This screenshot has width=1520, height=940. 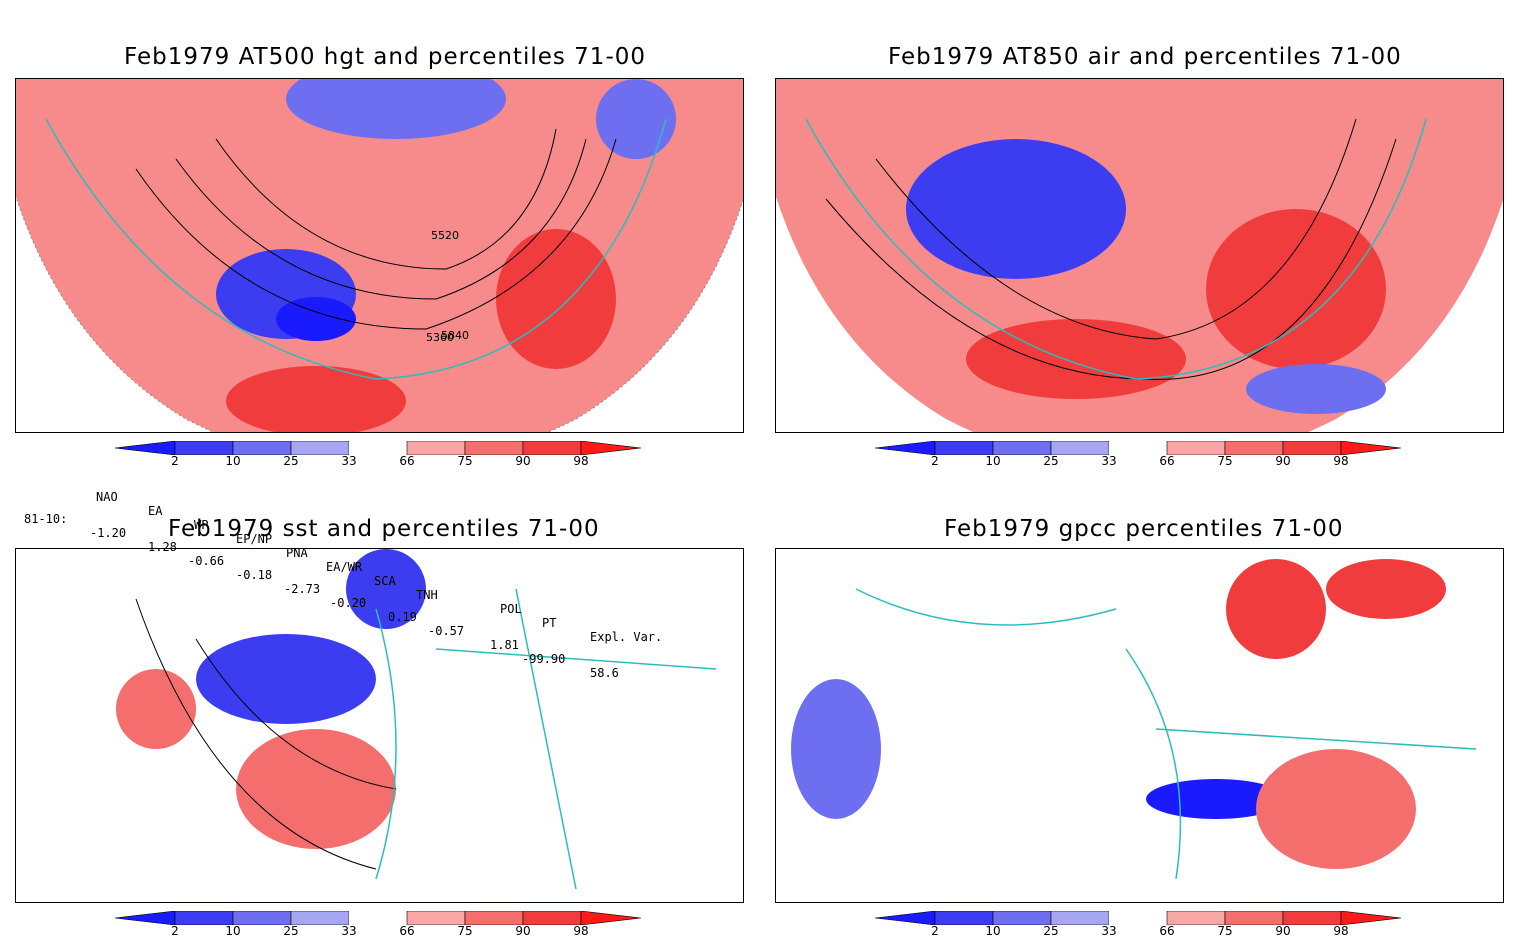 I want to click on contour-label-hgt: 5360, so click(x=440, y=337).